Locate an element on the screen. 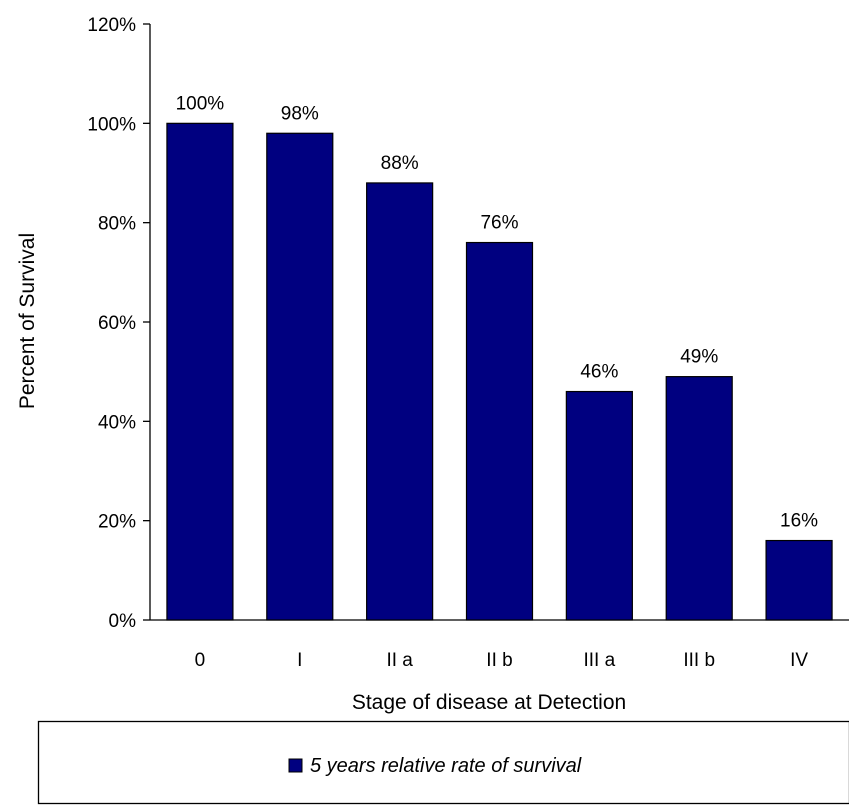  bar-value-label: 100% is located at coordinates (200, 103).